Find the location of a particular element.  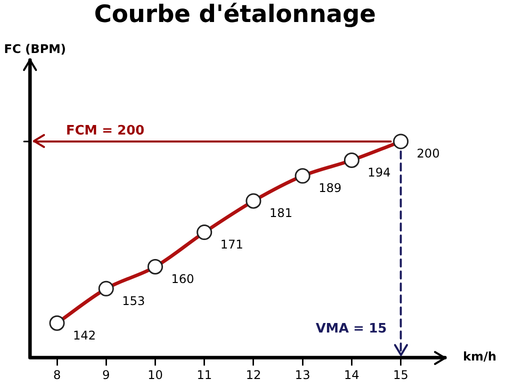

x-tick-label: 15 is located at coordinates (400, 375).